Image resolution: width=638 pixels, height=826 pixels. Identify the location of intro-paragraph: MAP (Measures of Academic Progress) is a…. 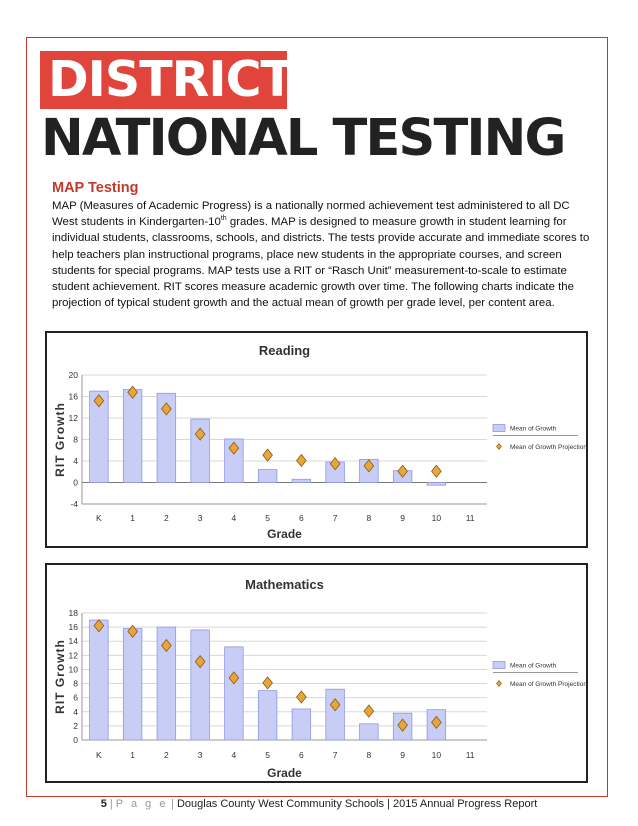
(324, 254).